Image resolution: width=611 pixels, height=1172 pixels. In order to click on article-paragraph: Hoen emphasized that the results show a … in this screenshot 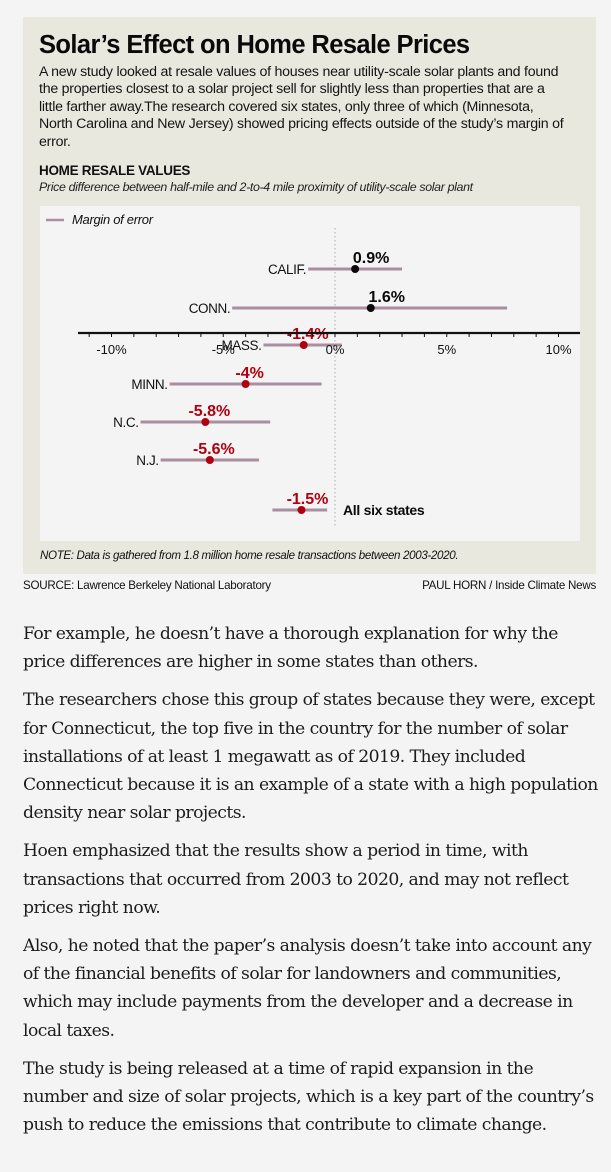, I will do `click(296, 879)`.